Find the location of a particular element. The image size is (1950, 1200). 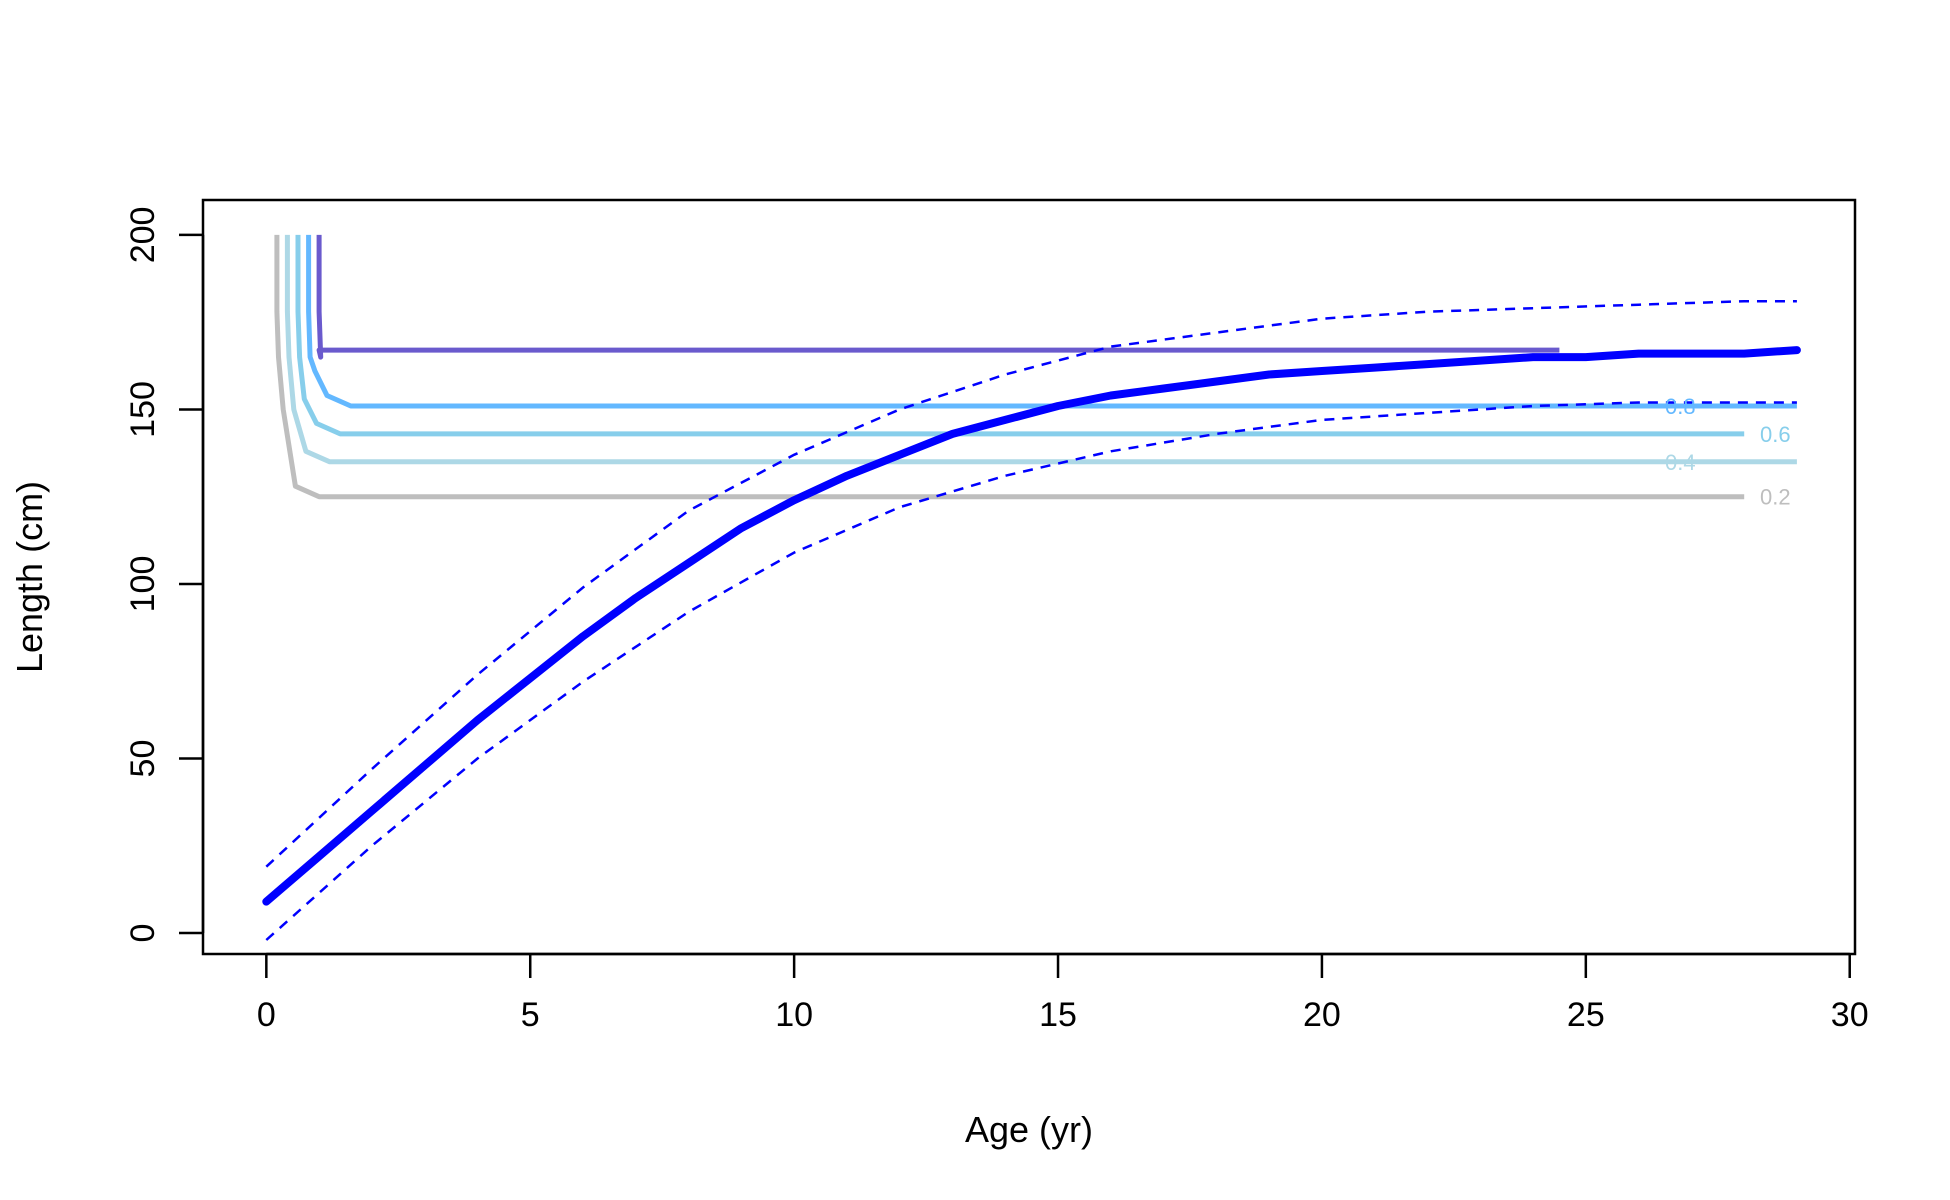

contour-label: 0.4 is located at coordinates (1680, 462).